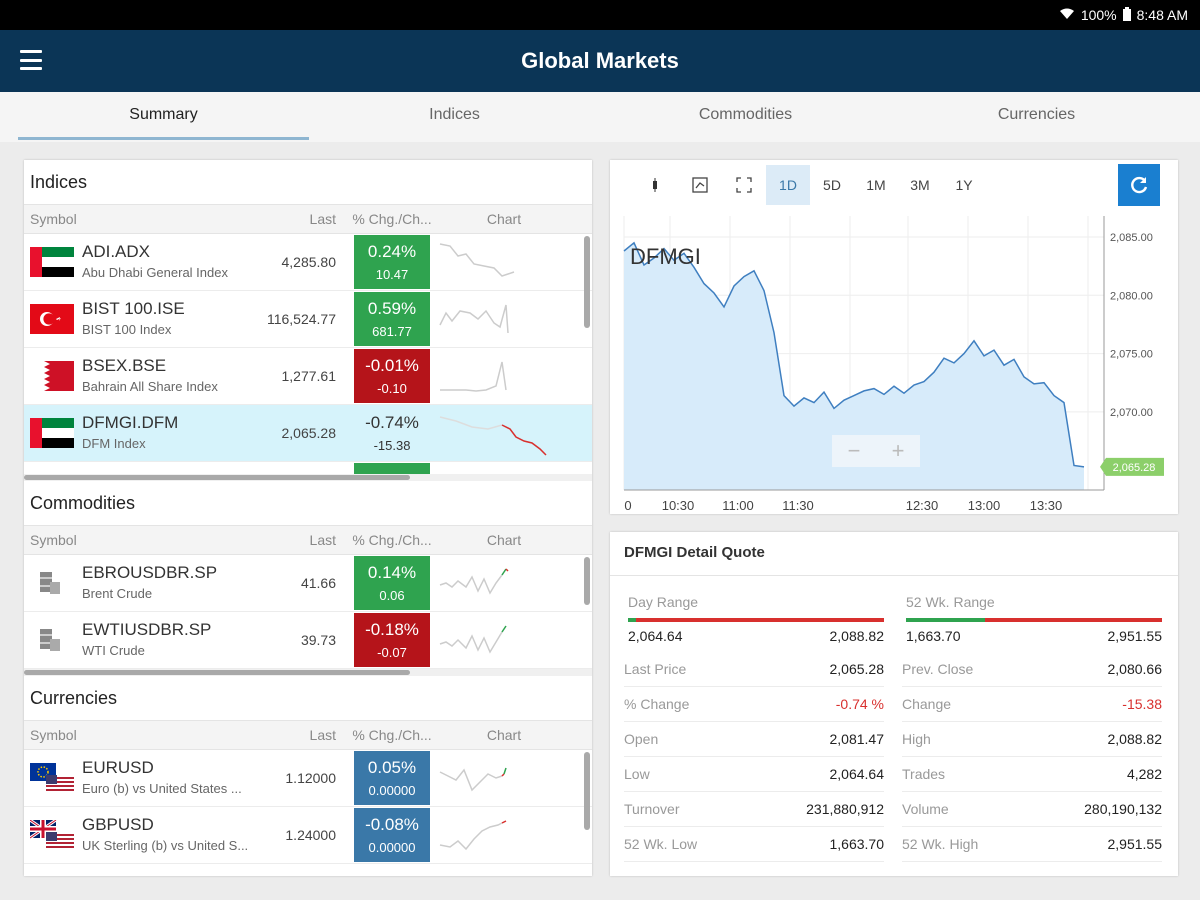  I want to click on quote-value: 2,064.64, so click(857, 774).